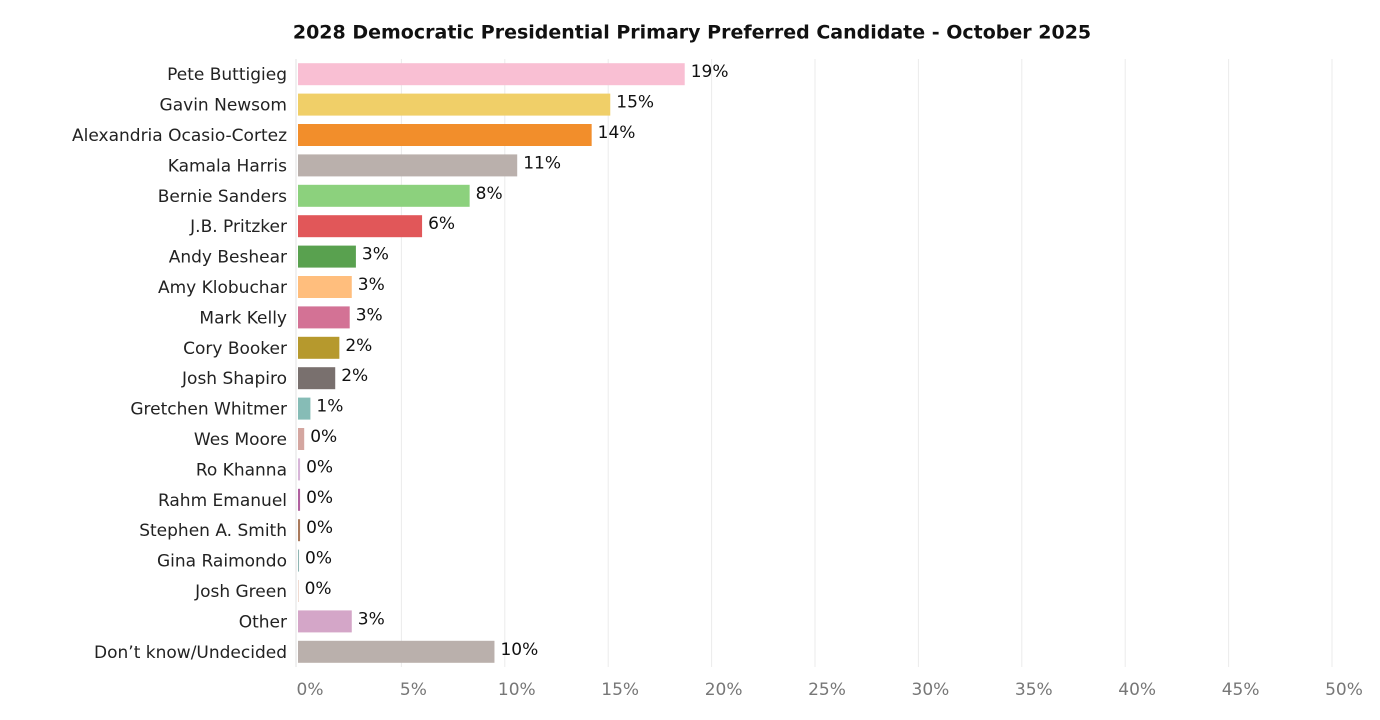  Describe the element at coordinates (190, 653) in the screenshot. I see `category-label: Don’t know/Undecided` at that location.